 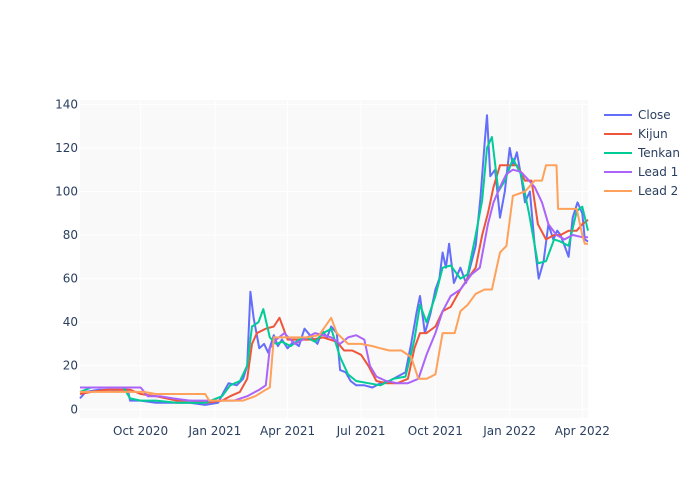 What do you see at coordinates (636, 134) in the screenshot?
I see `legend-item-kijun: Kijun` at bounding box center [636, 134].